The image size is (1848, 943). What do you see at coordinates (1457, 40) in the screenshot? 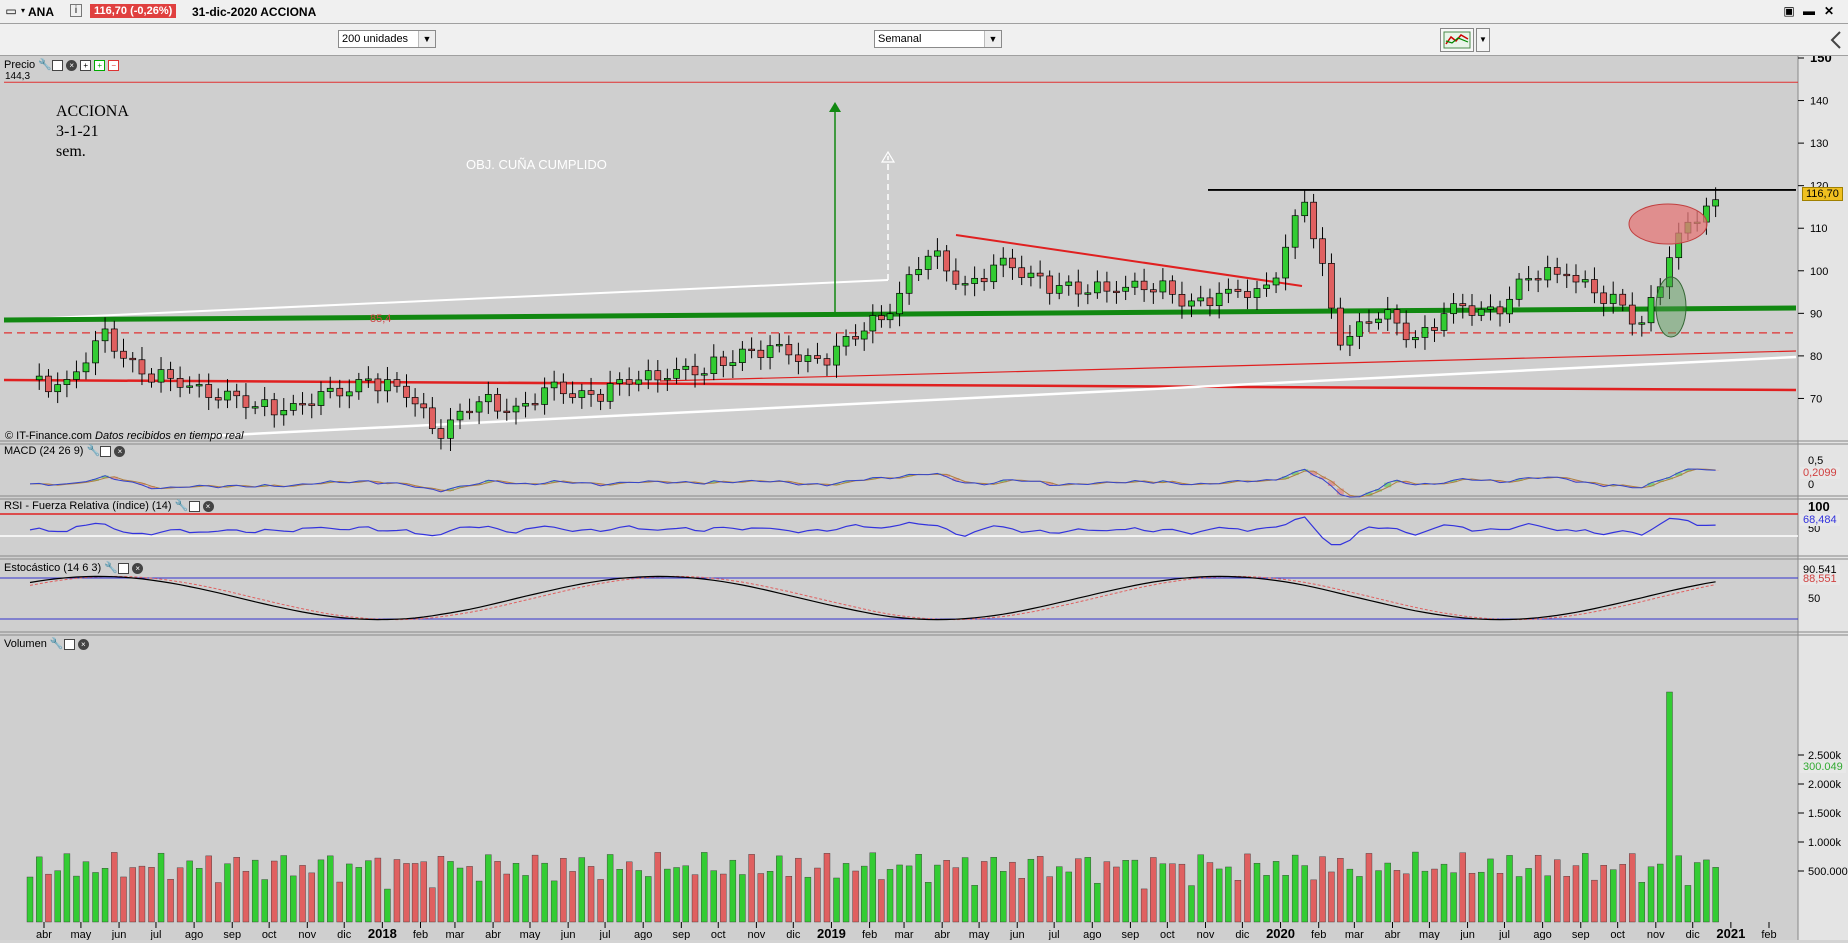
I see `indicator-tool-button` at bounding box center [1457, 40].